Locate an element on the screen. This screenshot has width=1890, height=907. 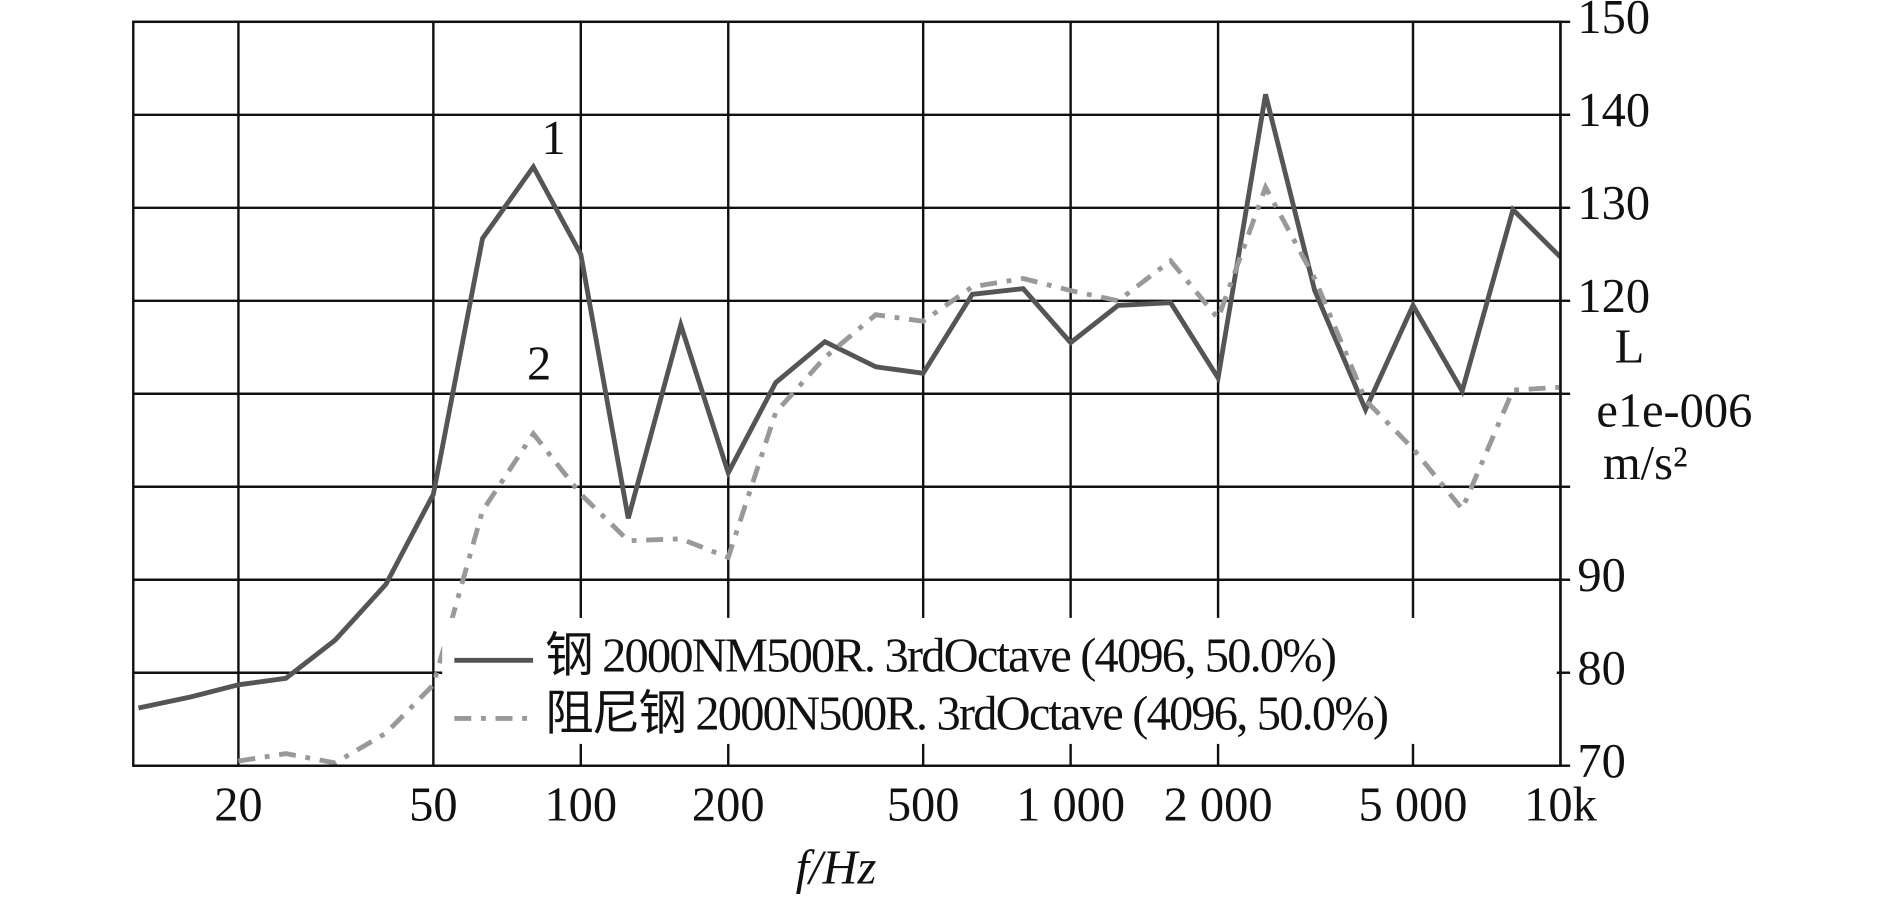
y-axis-label: e1e-006 is located at coordinates (1674, 411).